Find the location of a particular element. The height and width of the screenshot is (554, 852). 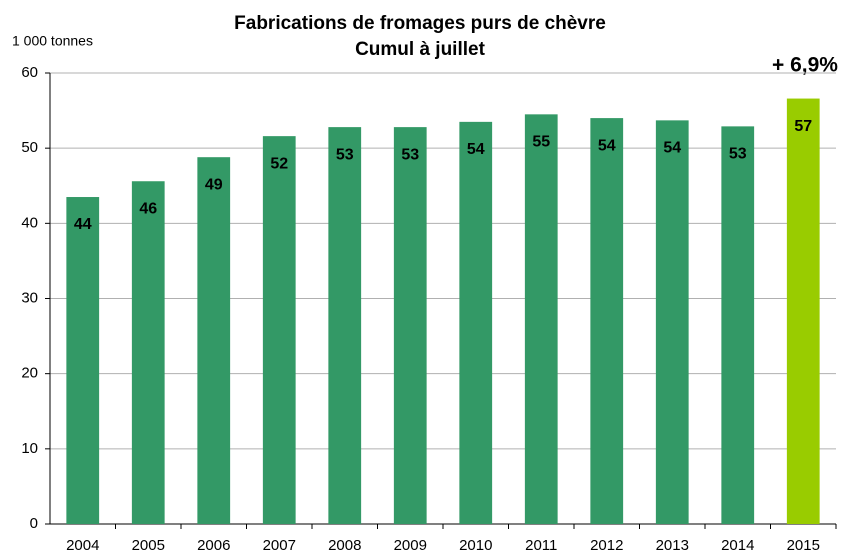

annotation: + 6,9% is located at coordinates (805, 65).